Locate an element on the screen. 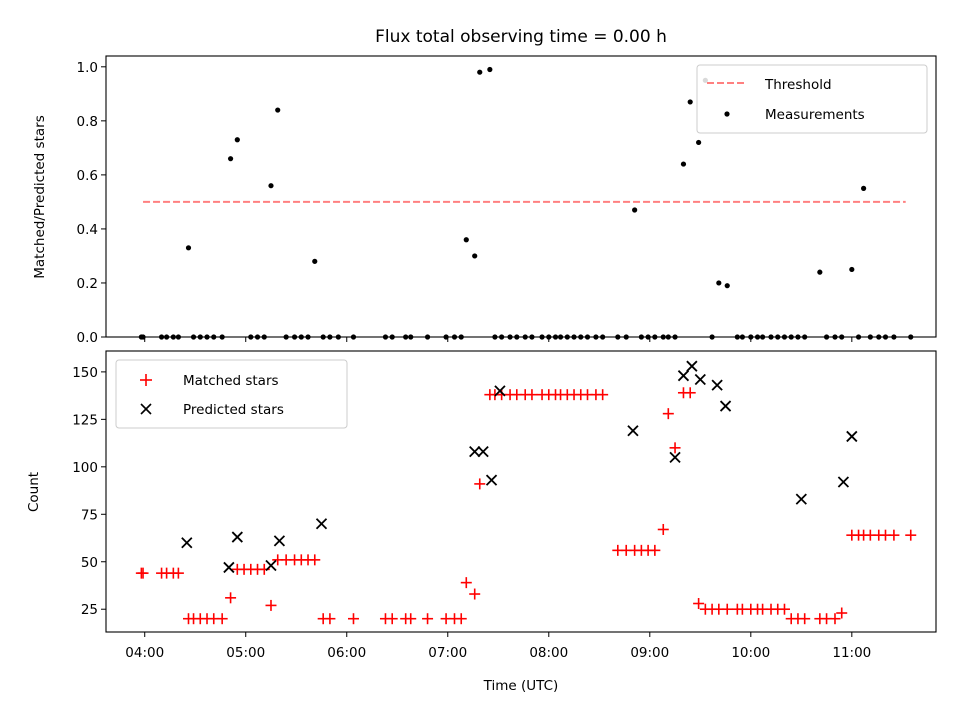  x-tick-label: 05:00 is located at coordinates (245, 653).